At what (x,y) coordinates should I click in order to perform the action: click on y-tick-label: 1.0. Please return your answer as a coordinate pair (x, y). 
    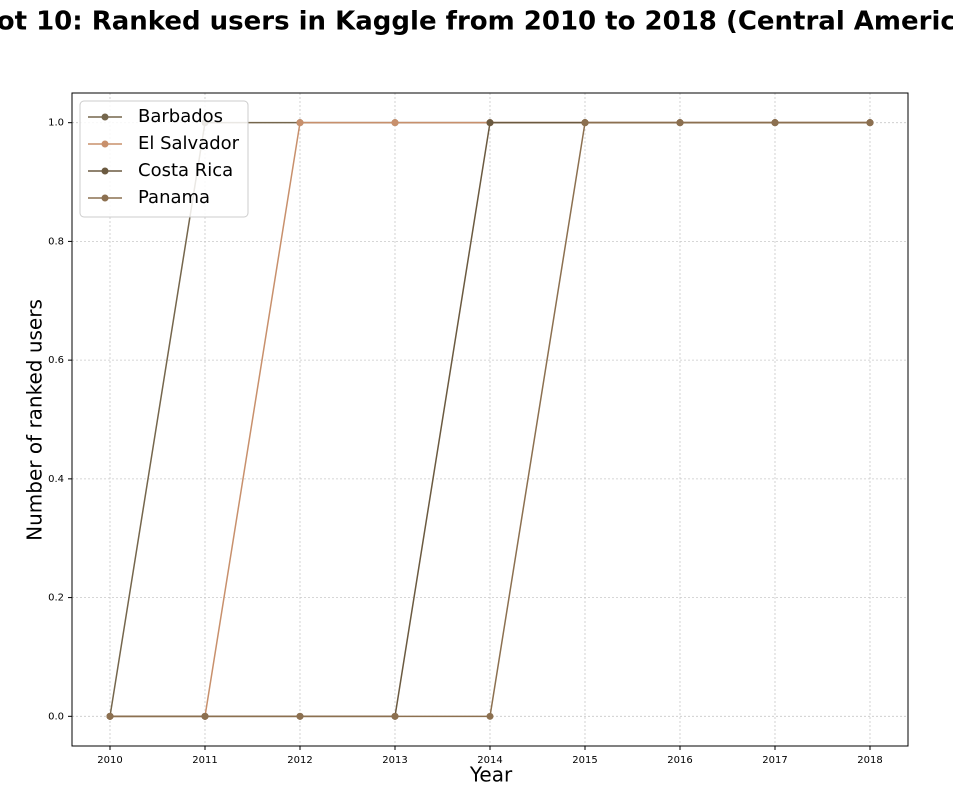
    Looking at the image, I should click on (56, 123).